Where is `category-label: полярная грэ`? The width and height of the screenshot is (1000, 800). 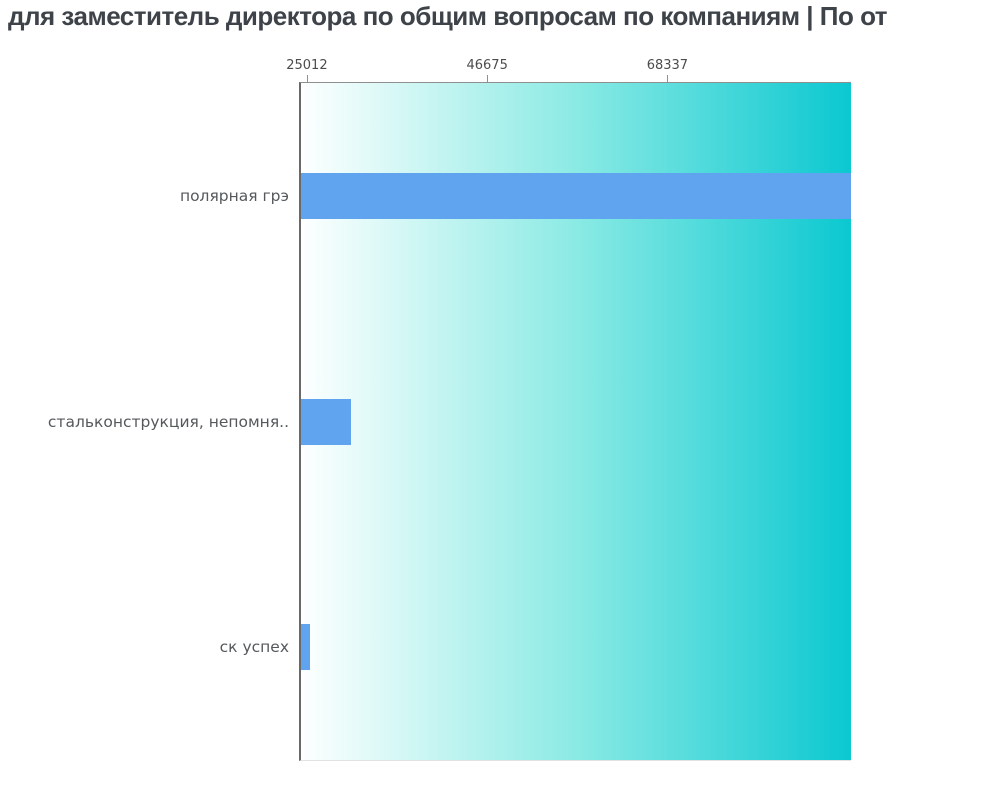 category-label: полярная грэ is located at coordinates (234, 195).